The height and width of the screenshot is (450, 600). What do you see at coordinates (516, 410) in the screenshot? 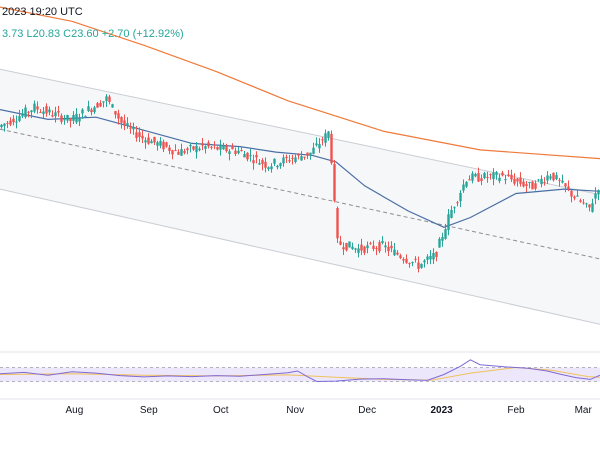
I see `x-axis-tick-label: Feb` at bounding box center [516, 410].